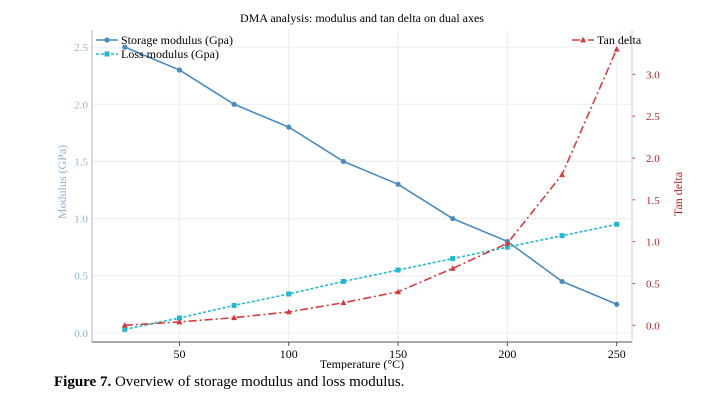  I want to click on y-right-tick-label: 0.5, so click(653, 284).